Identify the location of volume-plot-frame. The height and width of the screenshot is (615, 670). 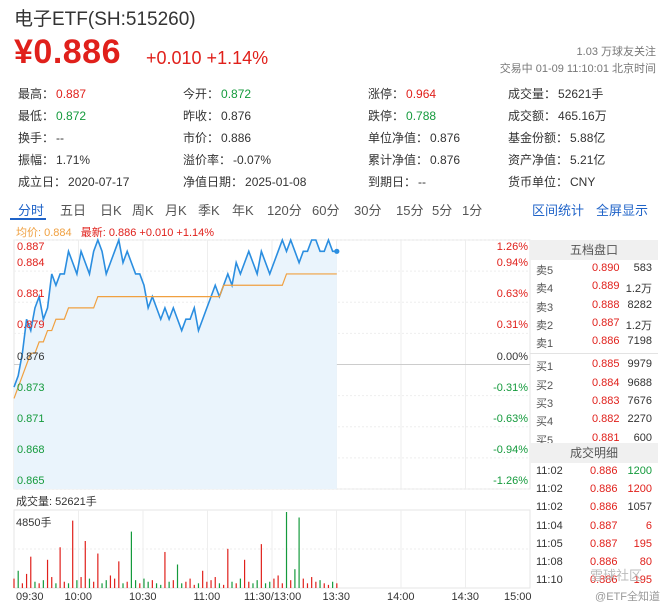
(272, 549).